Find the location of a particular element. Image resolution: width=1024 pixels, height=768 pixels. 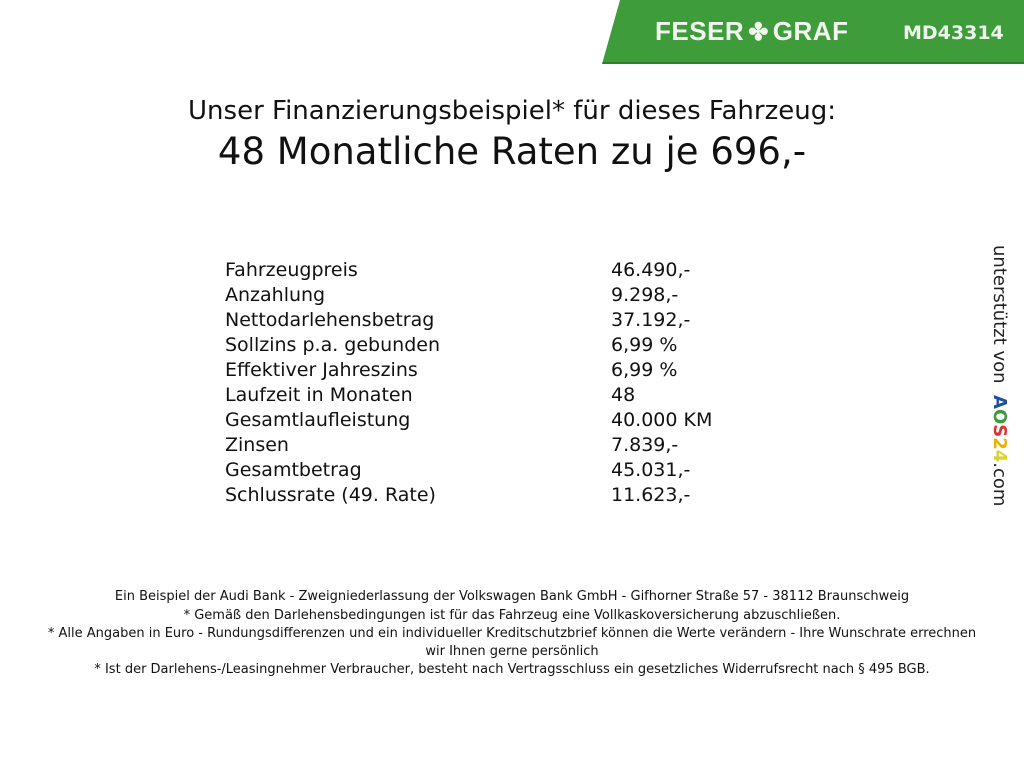

row-value: 46.490,- is located at coordinates (651, 270).